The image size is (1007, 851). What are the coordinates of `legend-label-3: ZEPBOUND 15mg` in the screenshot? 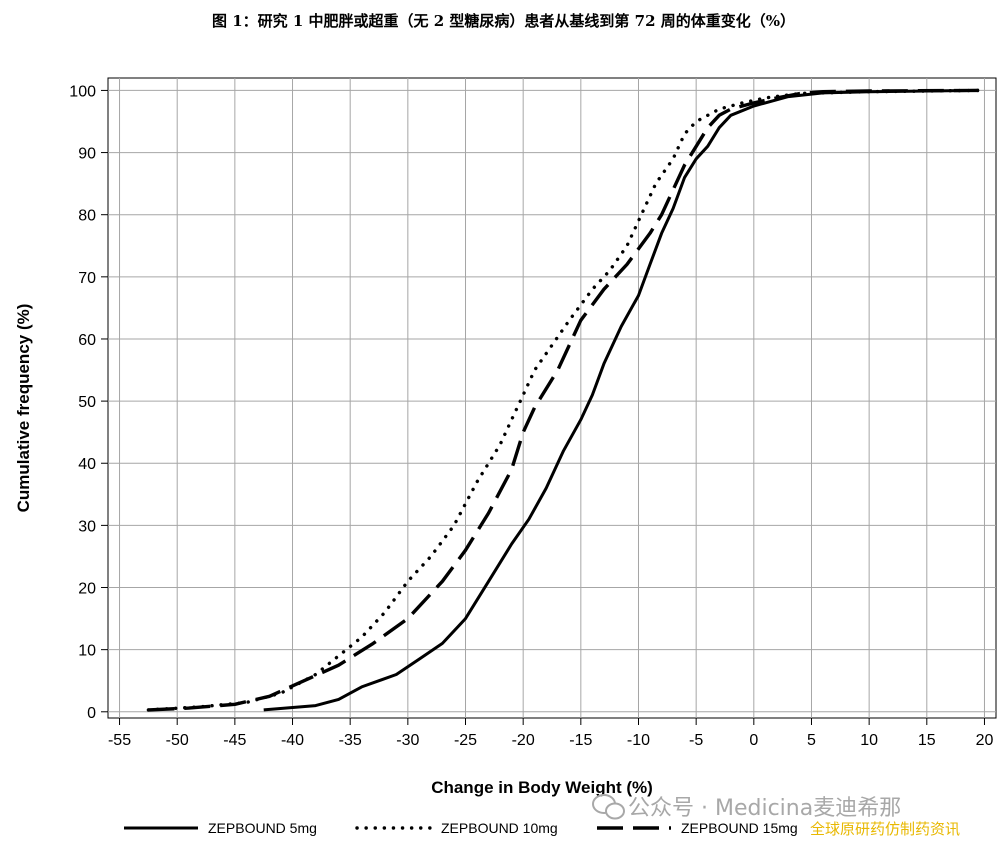 It's located at (739, 828).